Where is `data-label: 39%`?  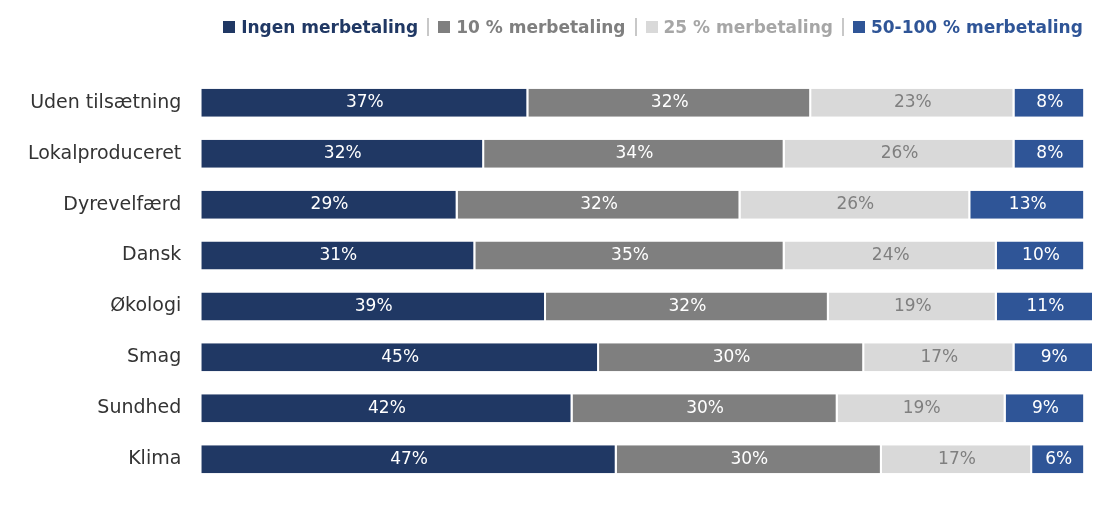 data-label: 39% is located at coordinates (373, 304).